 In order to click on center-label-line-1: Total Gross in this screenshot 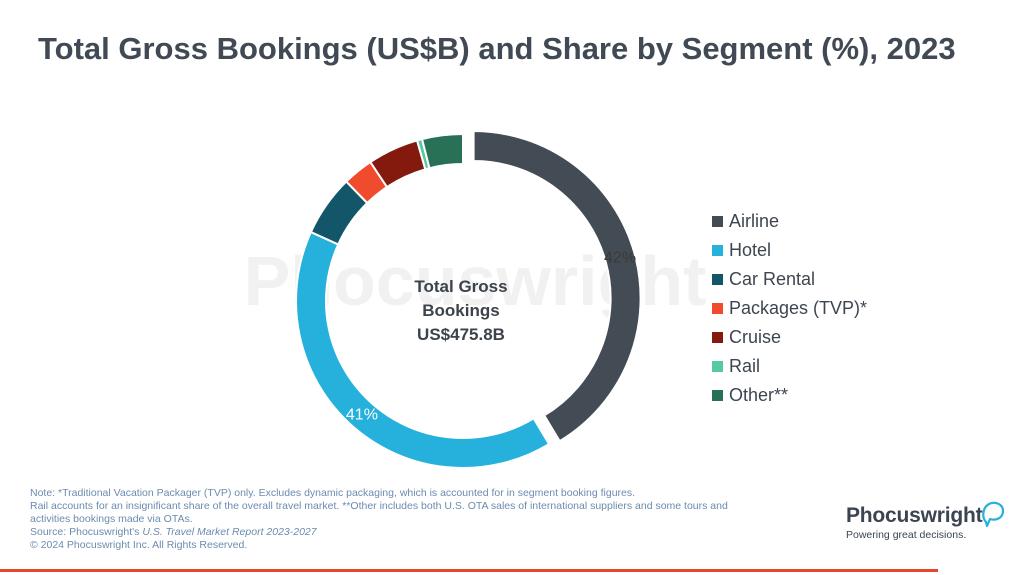, I will do `click(460, 286)`.